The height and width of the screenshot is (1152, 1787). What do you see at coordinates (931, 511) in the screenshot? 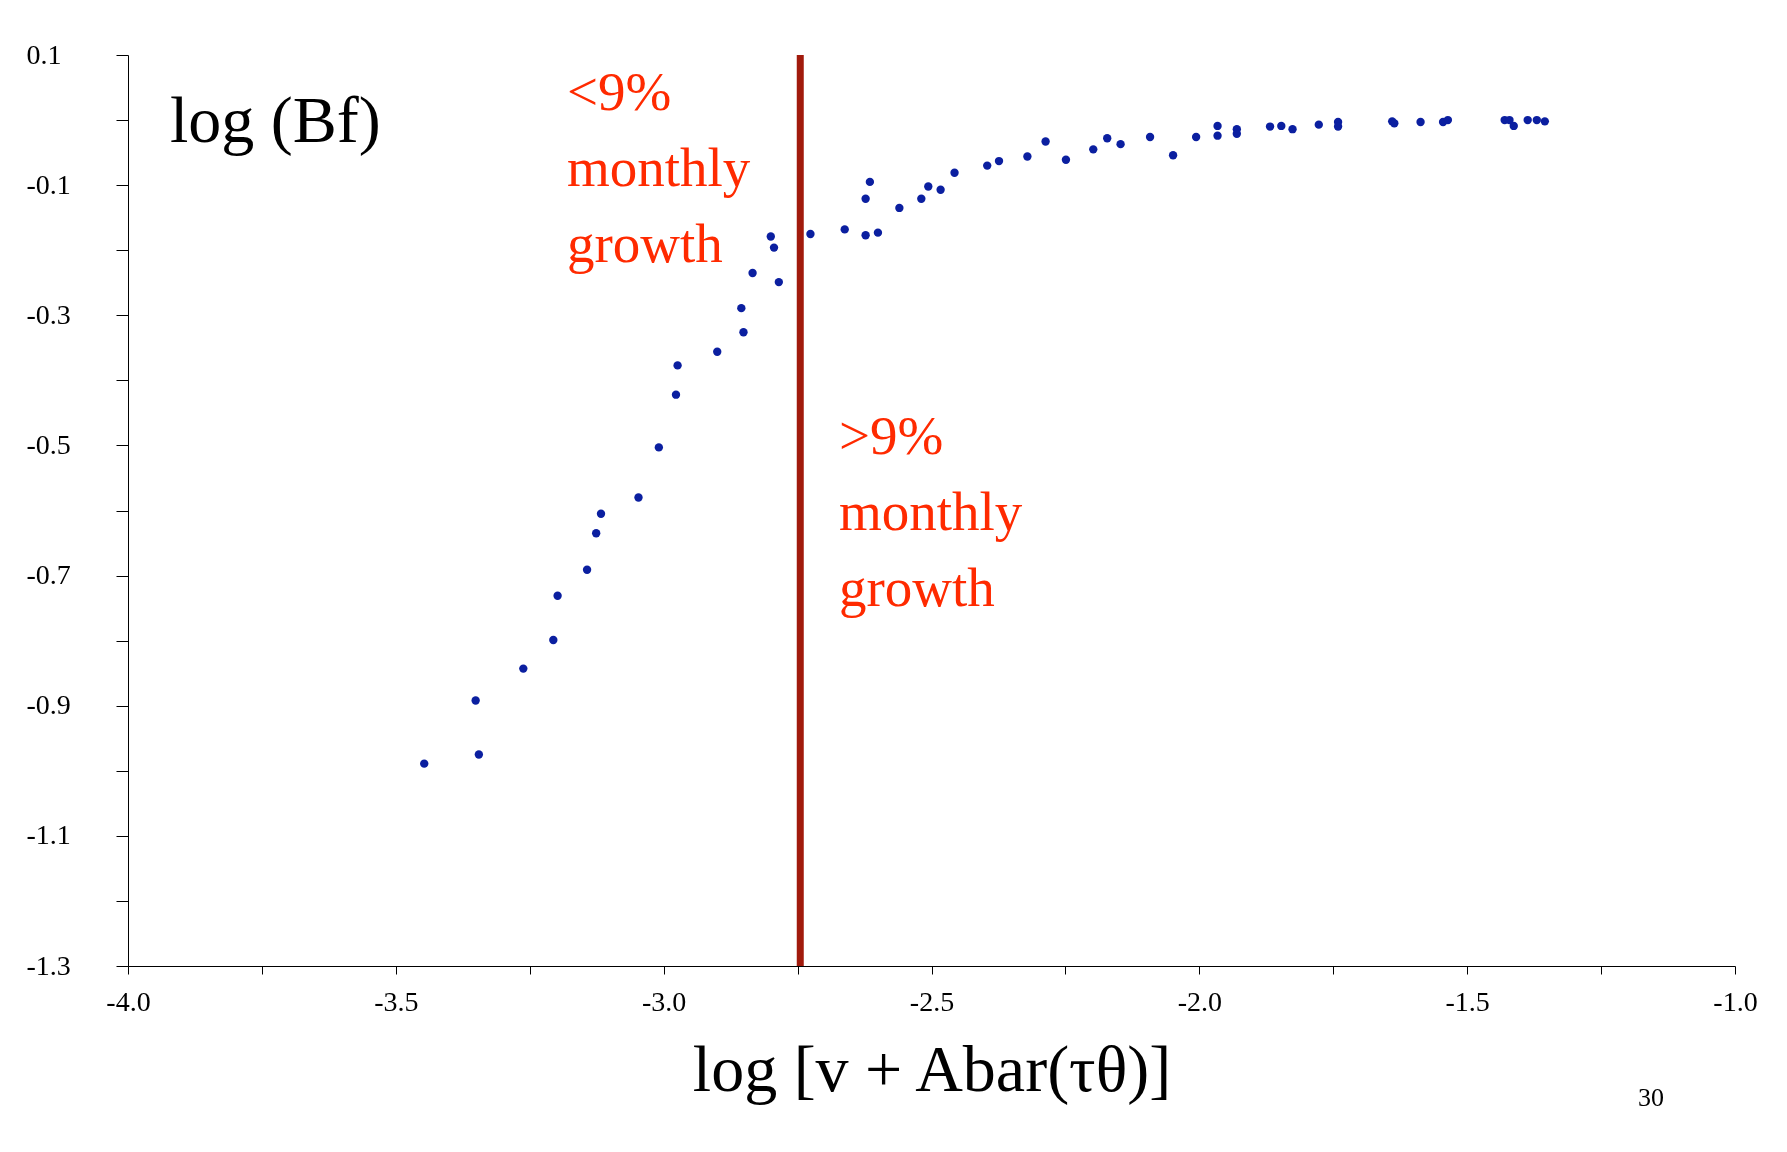
I see `annotation: >9% monthly growth` at bounding box center [931, 511].